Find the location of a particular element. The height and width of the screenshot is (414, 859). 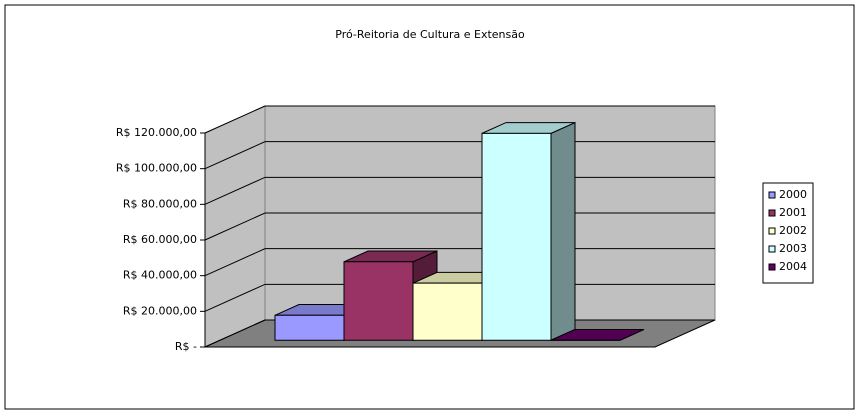

y-tick-label: R$ - is located at coordinates (186, 346).